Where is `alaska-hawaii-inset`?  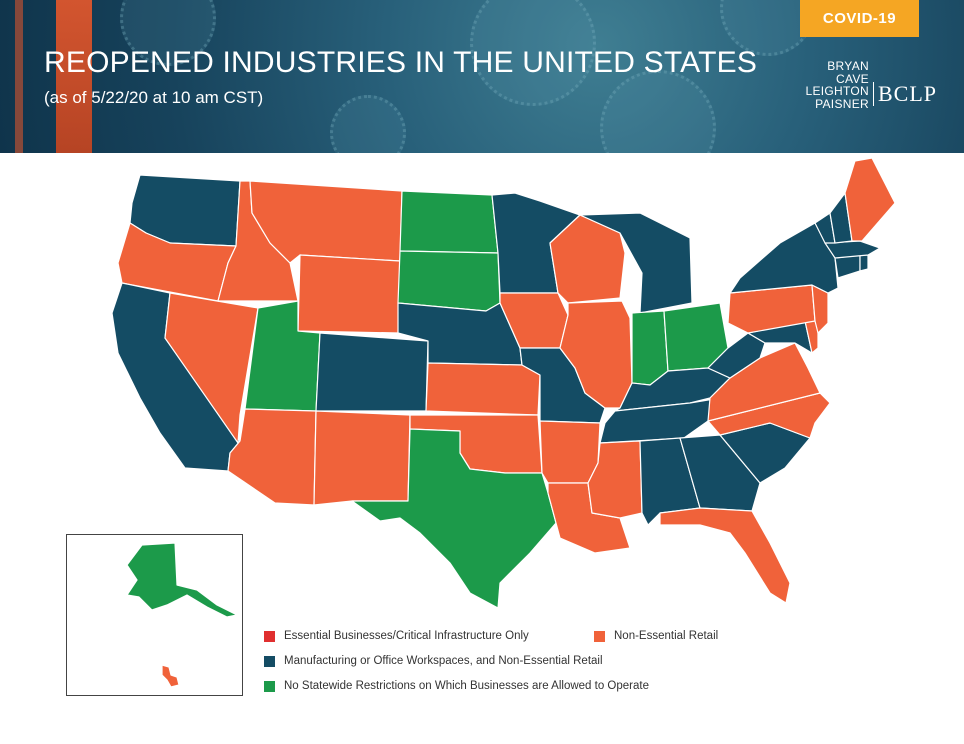 alaska-hawaii-inset is located at coordinates (154, 615).